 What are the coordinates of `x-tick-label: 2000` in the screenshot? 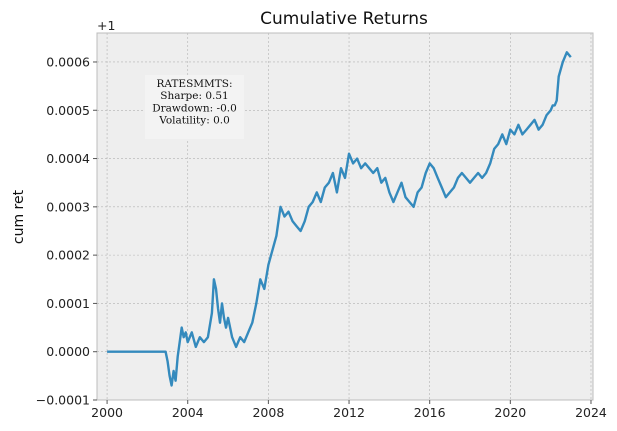 It's located at (107, 412).